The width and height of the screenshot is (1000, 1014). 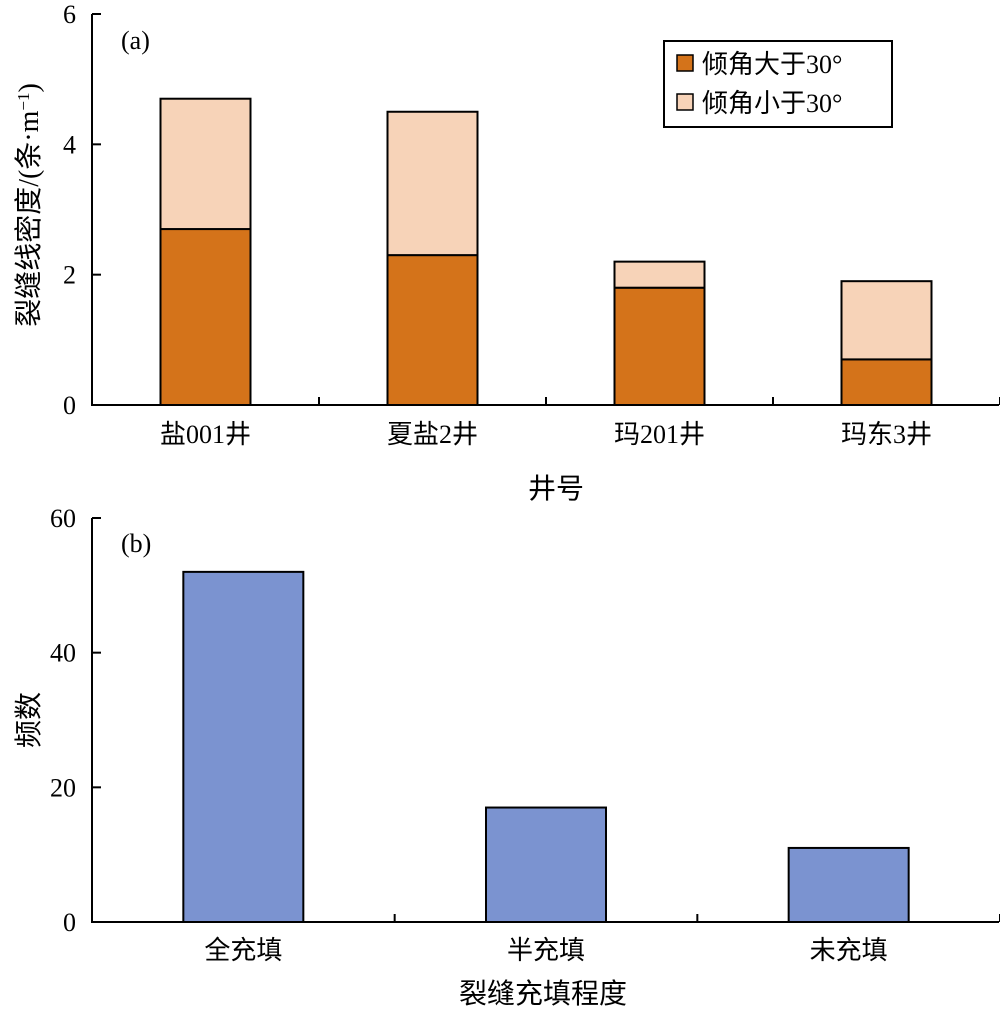 I want to click on chart-a-y-axis-label: 裂缝线密度/(条·m−1), so click(x=29, y=205).